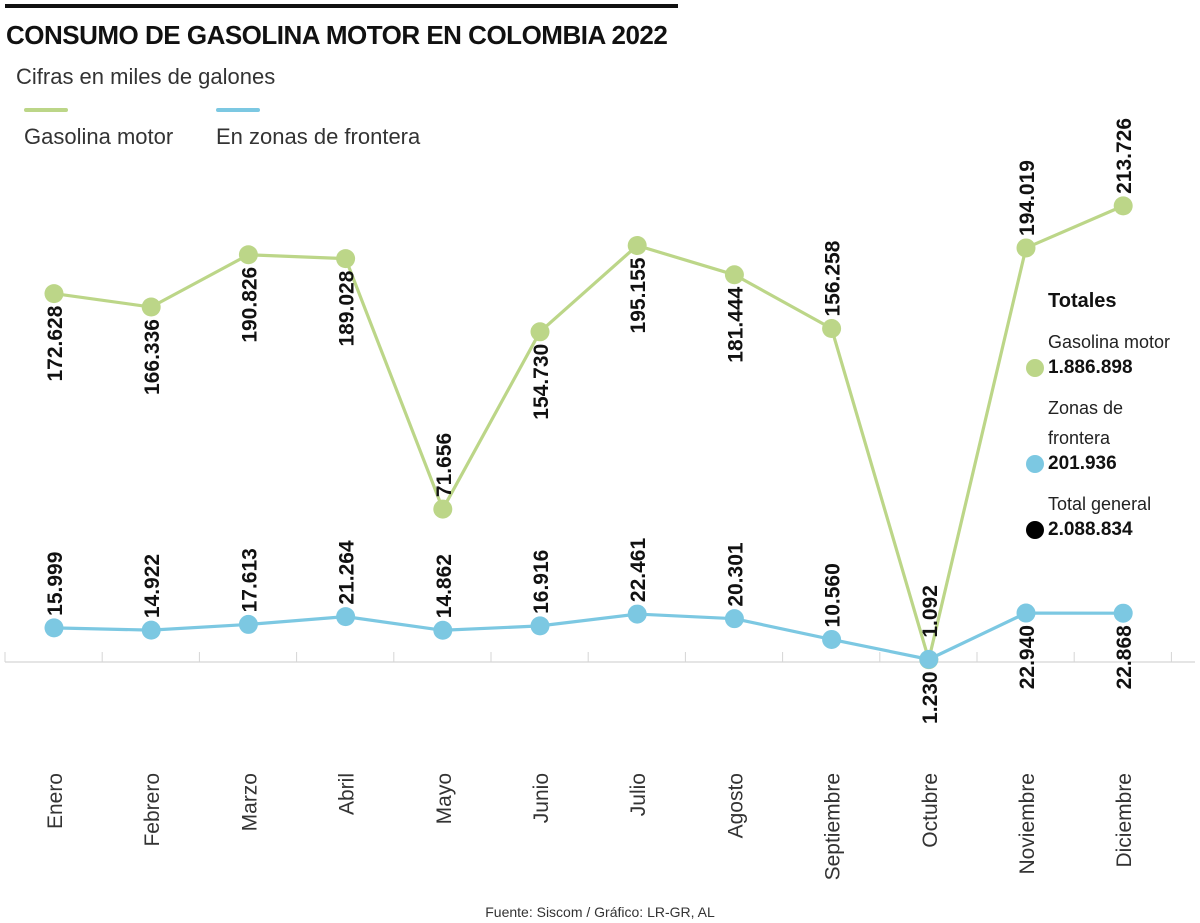 Image resolution: width=1200 pixels, height=923 pixels. Describe the element at coordinates (1086, 423) in the screenshot. I see `total-frontera-label: Zonas de frontera` at that location.